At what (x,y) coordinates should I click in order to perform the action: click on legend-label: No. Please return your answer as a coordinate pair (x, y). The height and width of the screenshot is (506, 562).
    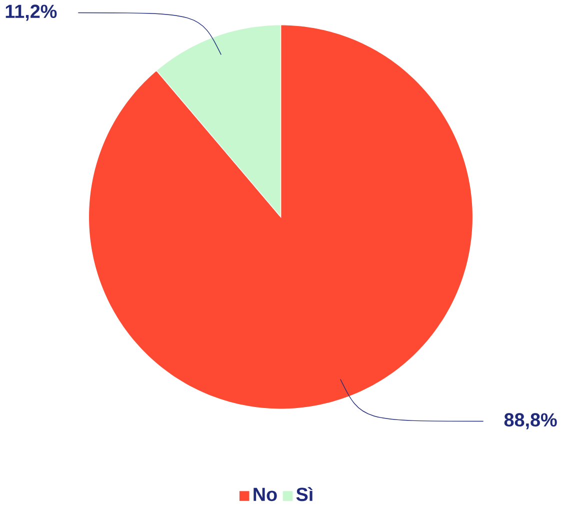
    Looking at the image, I should click on (265, 495).